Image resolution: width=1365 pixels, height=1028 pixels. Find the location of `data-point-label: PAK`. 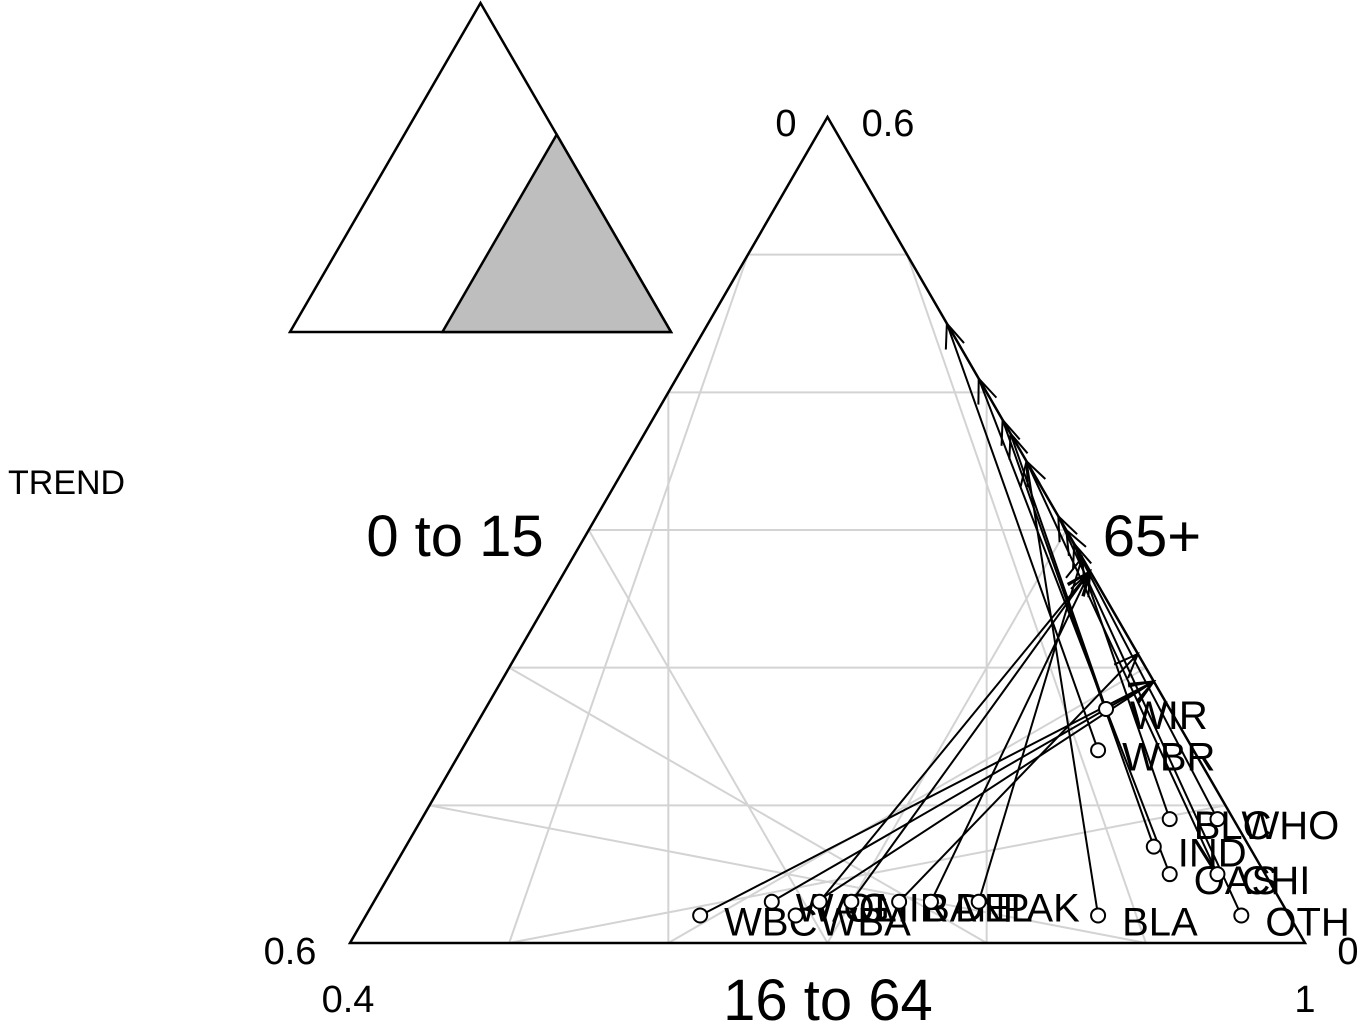

data-point-label: PAK is located at coordinates (1041, 909).